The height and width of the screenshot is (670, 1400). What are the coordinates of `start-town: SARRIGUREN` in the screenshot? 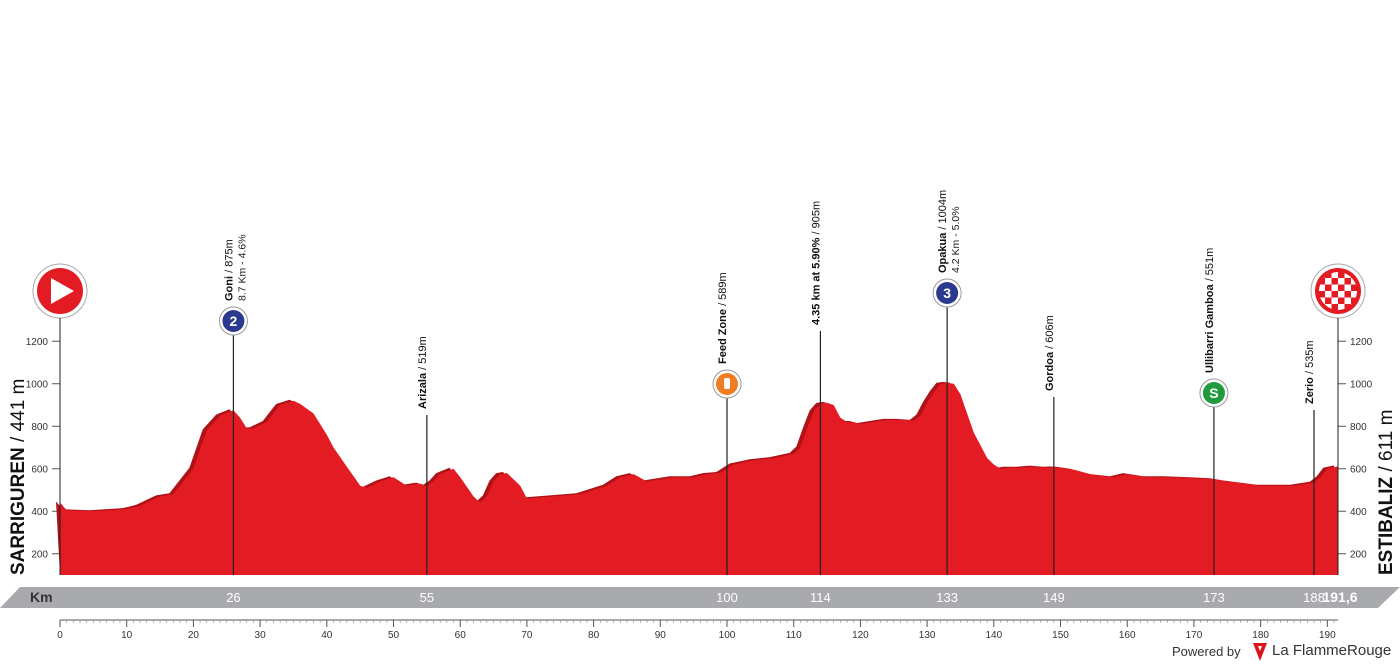 It's located at (18, 511).